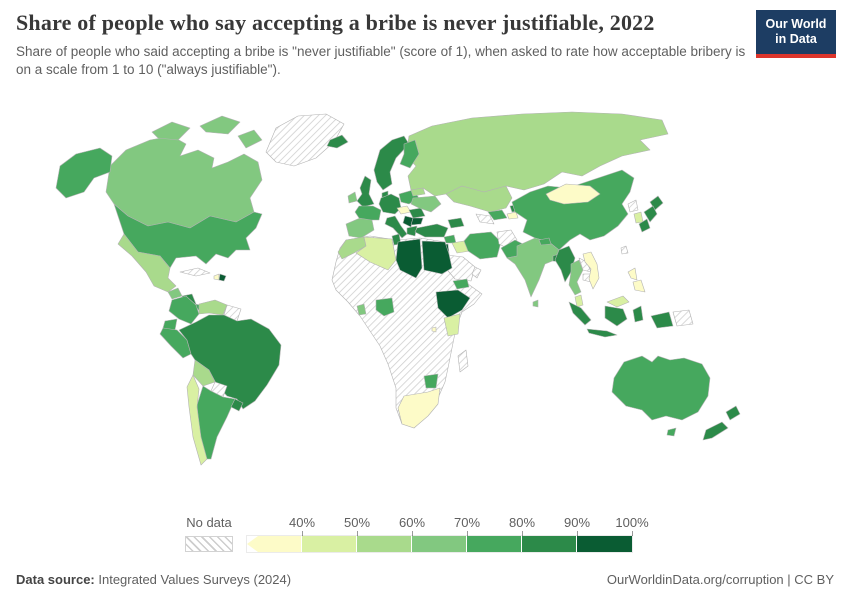 This screenshot has height=600, width=850. What do you see at coordinates (385, 307) in the screenshot?
I see `country-nigeria` at bounding box center [385, 307].